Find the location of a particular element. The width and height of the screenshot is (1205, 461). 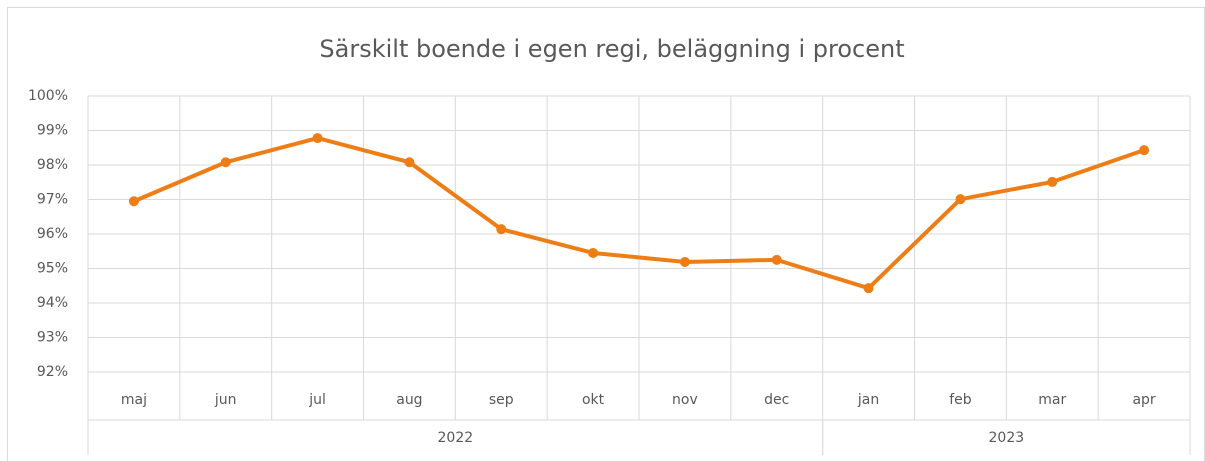

y-tick-label: 96% is located at coordinates (52, 234).